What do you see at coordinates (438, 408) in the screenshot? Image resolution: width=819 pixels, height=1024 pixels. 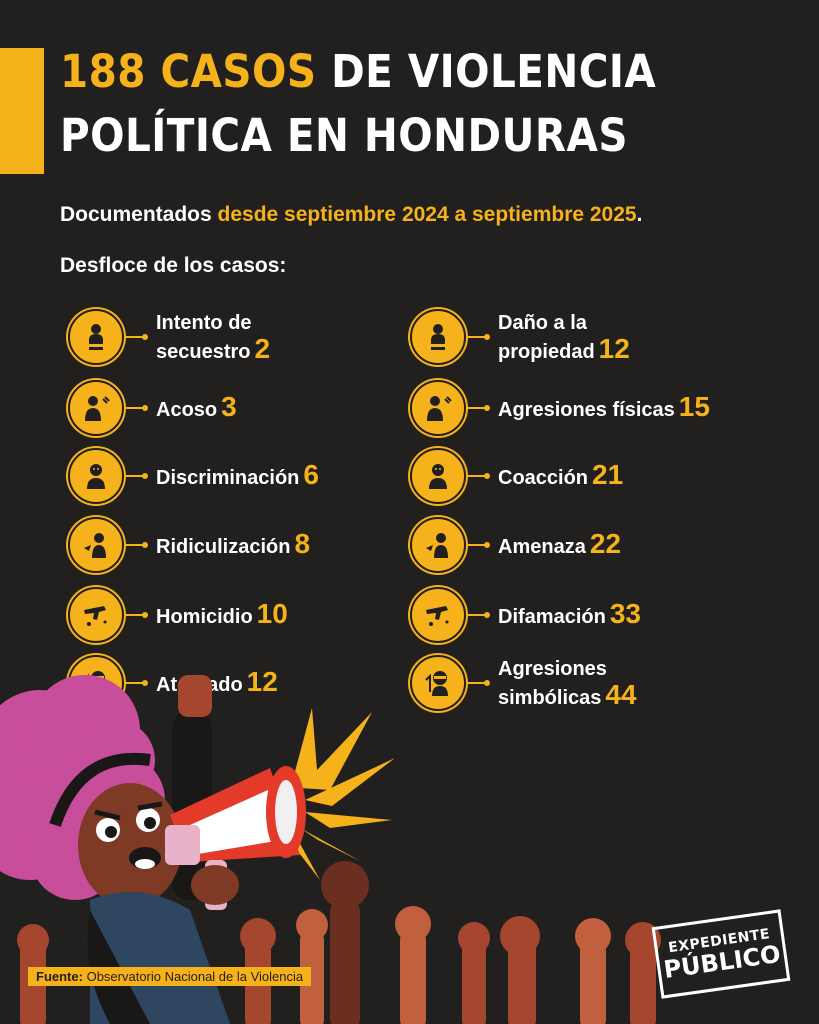 I see `physical-aggression-icon` at bounding box center [438, 408].